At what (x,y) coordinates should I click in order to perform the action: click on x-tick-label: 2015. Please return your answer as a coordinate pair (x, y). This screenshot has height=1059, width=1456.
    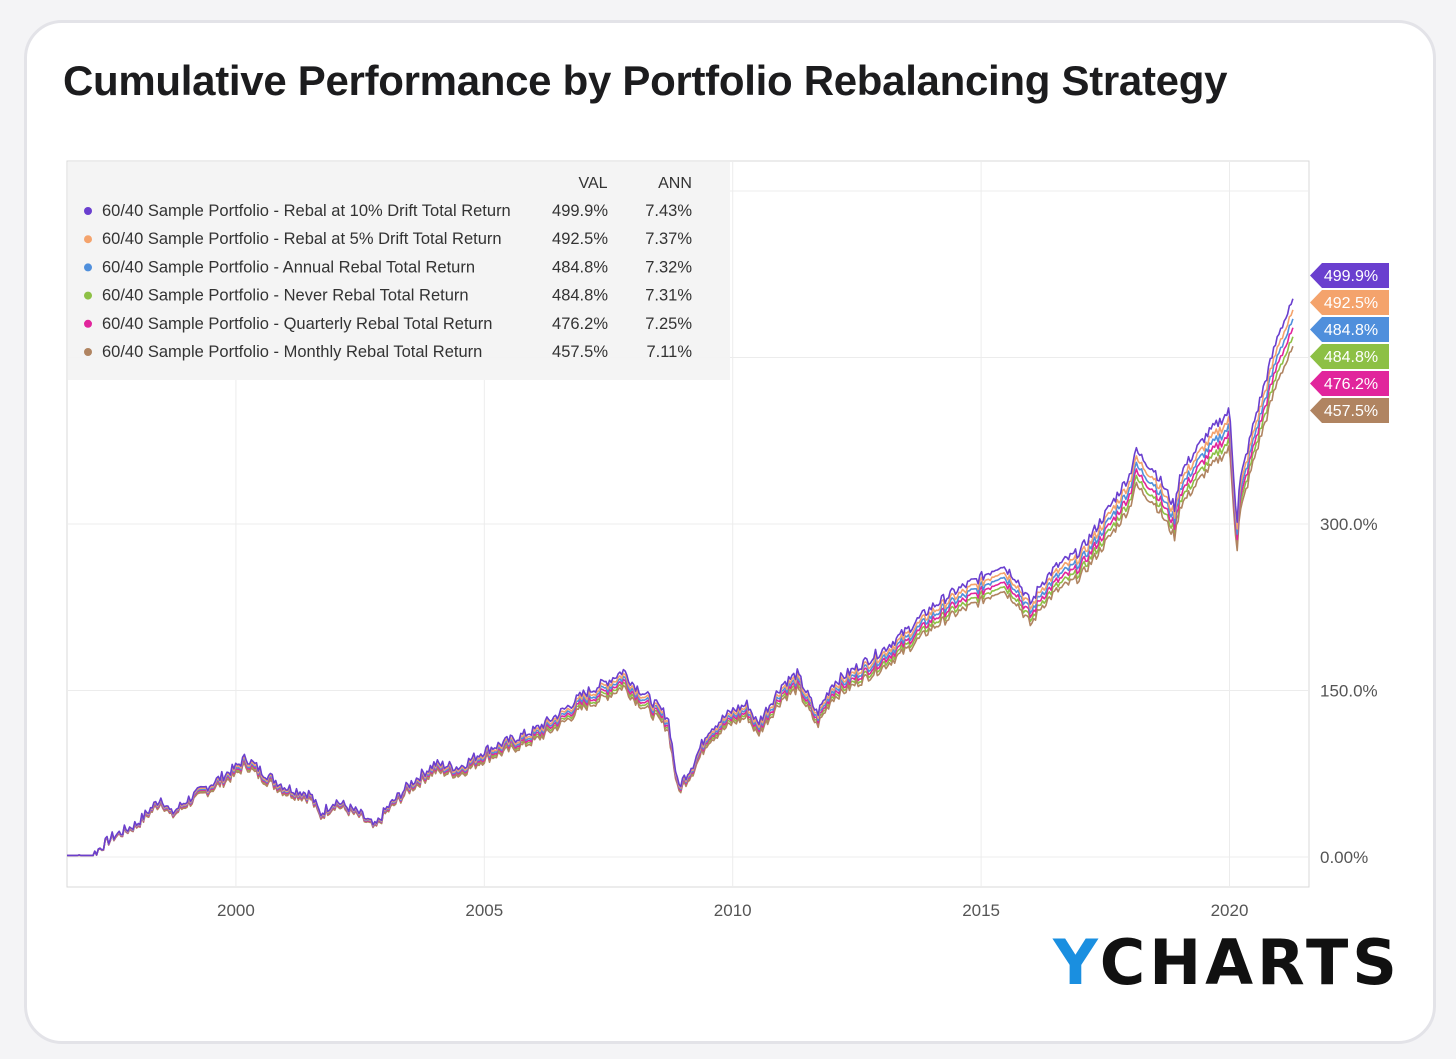
    Looking at the image, I should click on (981, 910).